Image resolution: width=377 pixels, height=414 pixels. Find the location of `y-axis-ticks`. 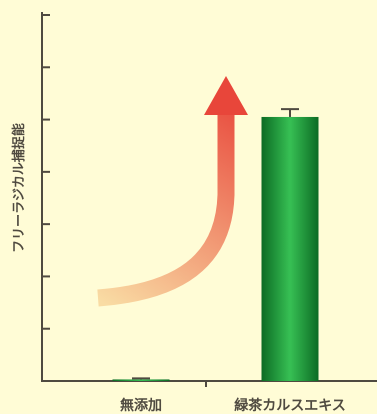

y-axis-ticks is located at coordinates (45, 172).